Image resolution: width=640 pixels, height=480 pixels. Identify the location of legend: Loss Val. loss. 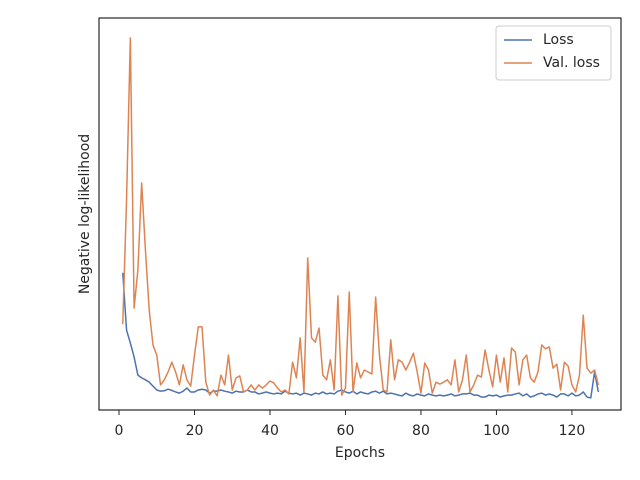
(553, 53).